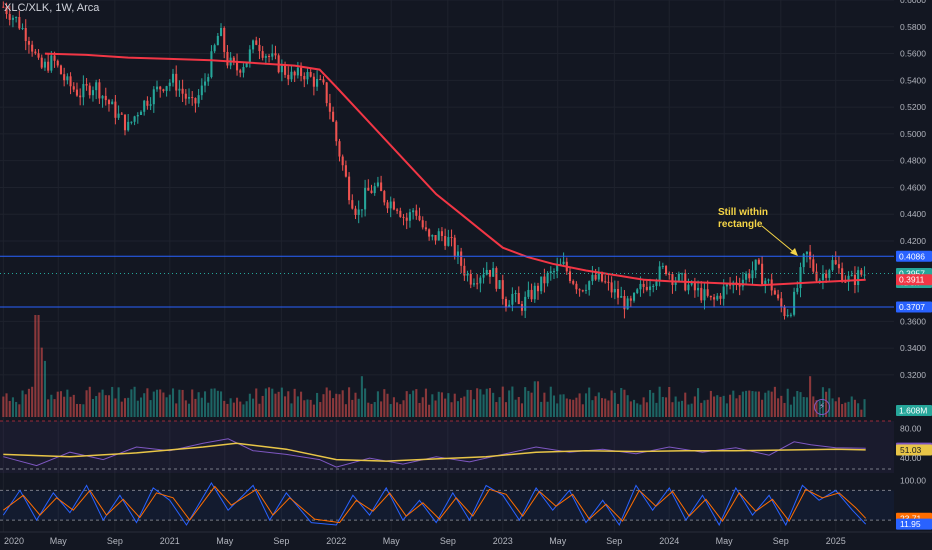 The width and height of the screenshot is (932, 550). What do you see at coordinates (725, 541) in the screenshot?
I see `time-tick-label: May` at bounding box center [725, 541].